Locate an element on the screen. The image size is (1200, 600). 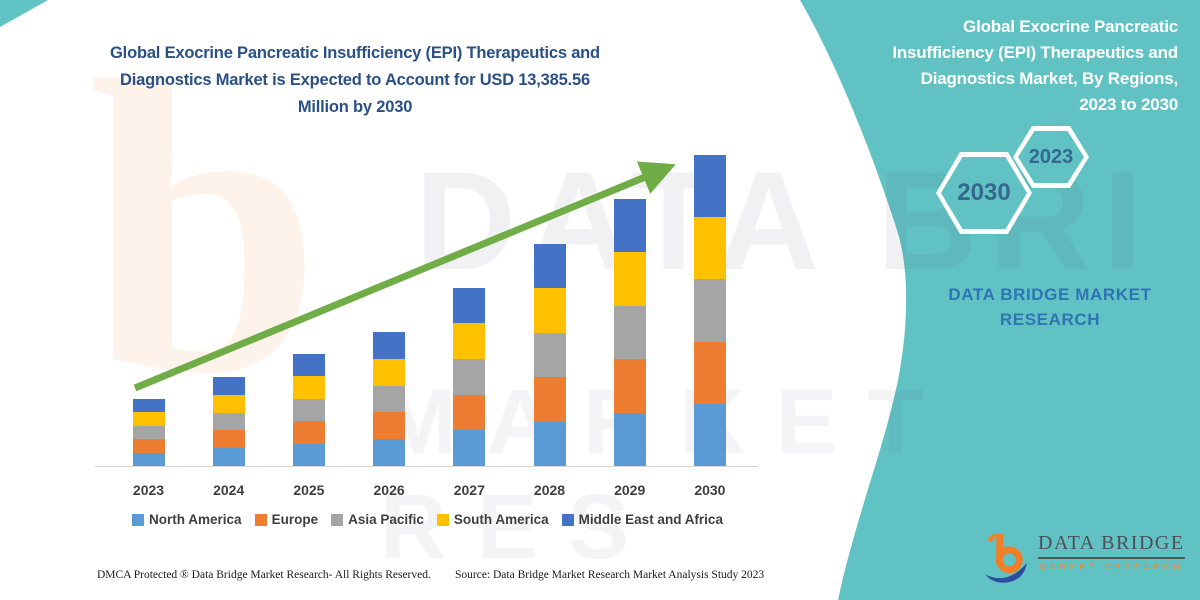
data-bridge-logo: DATA BRIDGE MARKET RESEARCH is located at coordinates (1084, 559).